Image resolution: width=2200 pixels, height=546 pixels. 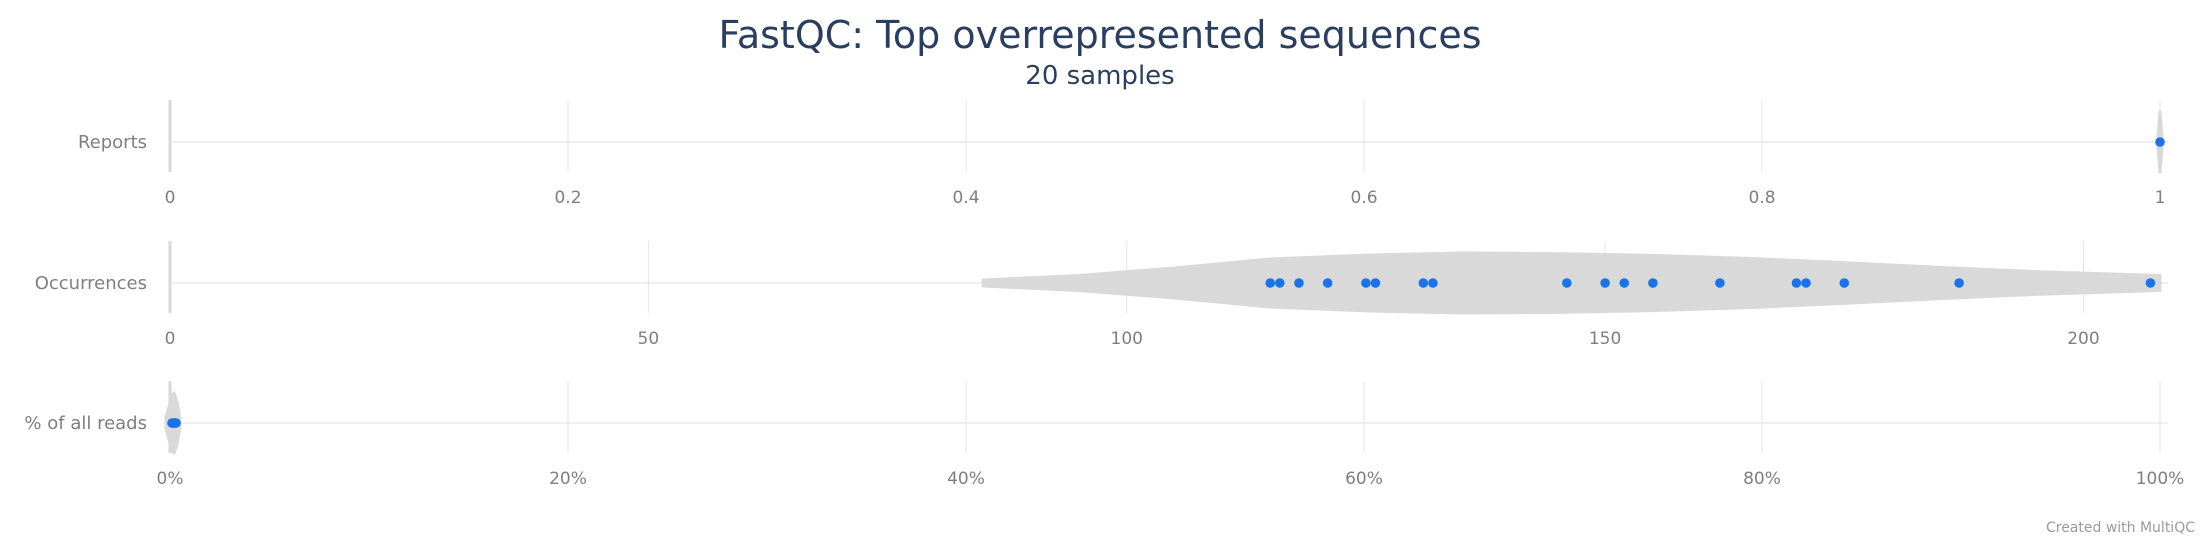 What do you see at coordinates (2160, 198) in the screenshot?
I see `tick-label: 1` at bounding box center [2160, 198].